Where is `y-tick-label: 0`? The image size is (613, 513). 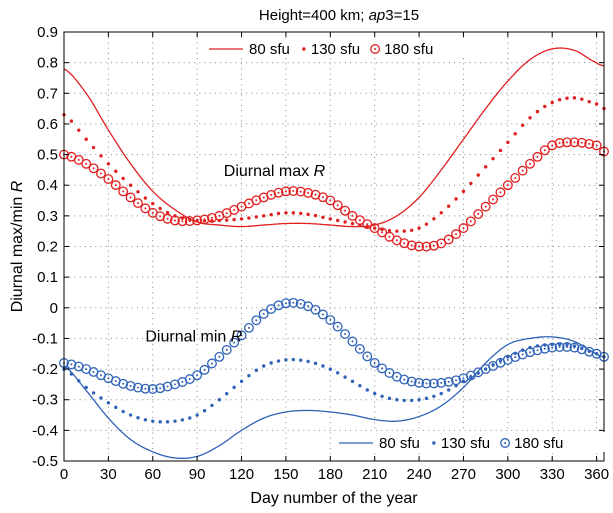
y-tick-label: 0 is located at coordinates (54, 308).